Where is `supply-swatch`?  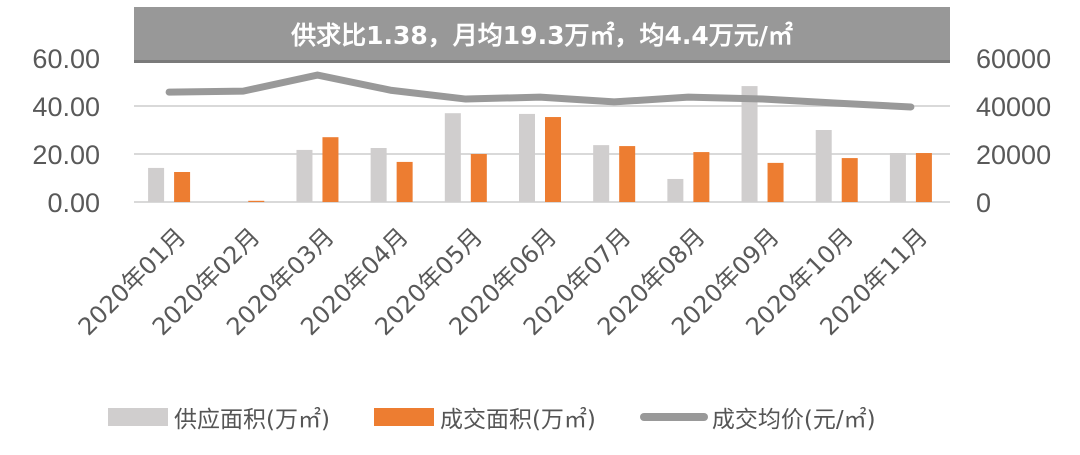
supply-swatch is located at coordinates (138, 417).